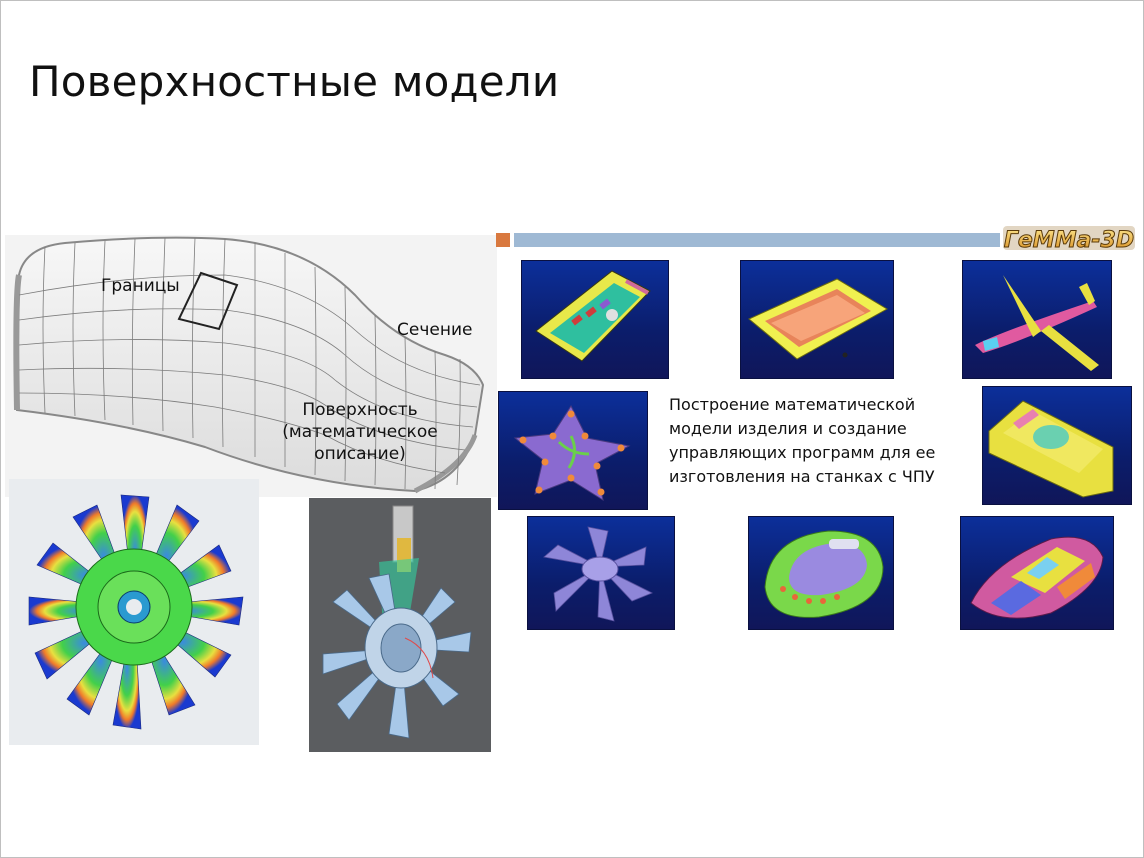 The image size is (1144, 858). I want to click on surface-label-line2: (математическое, so click(360, 432).